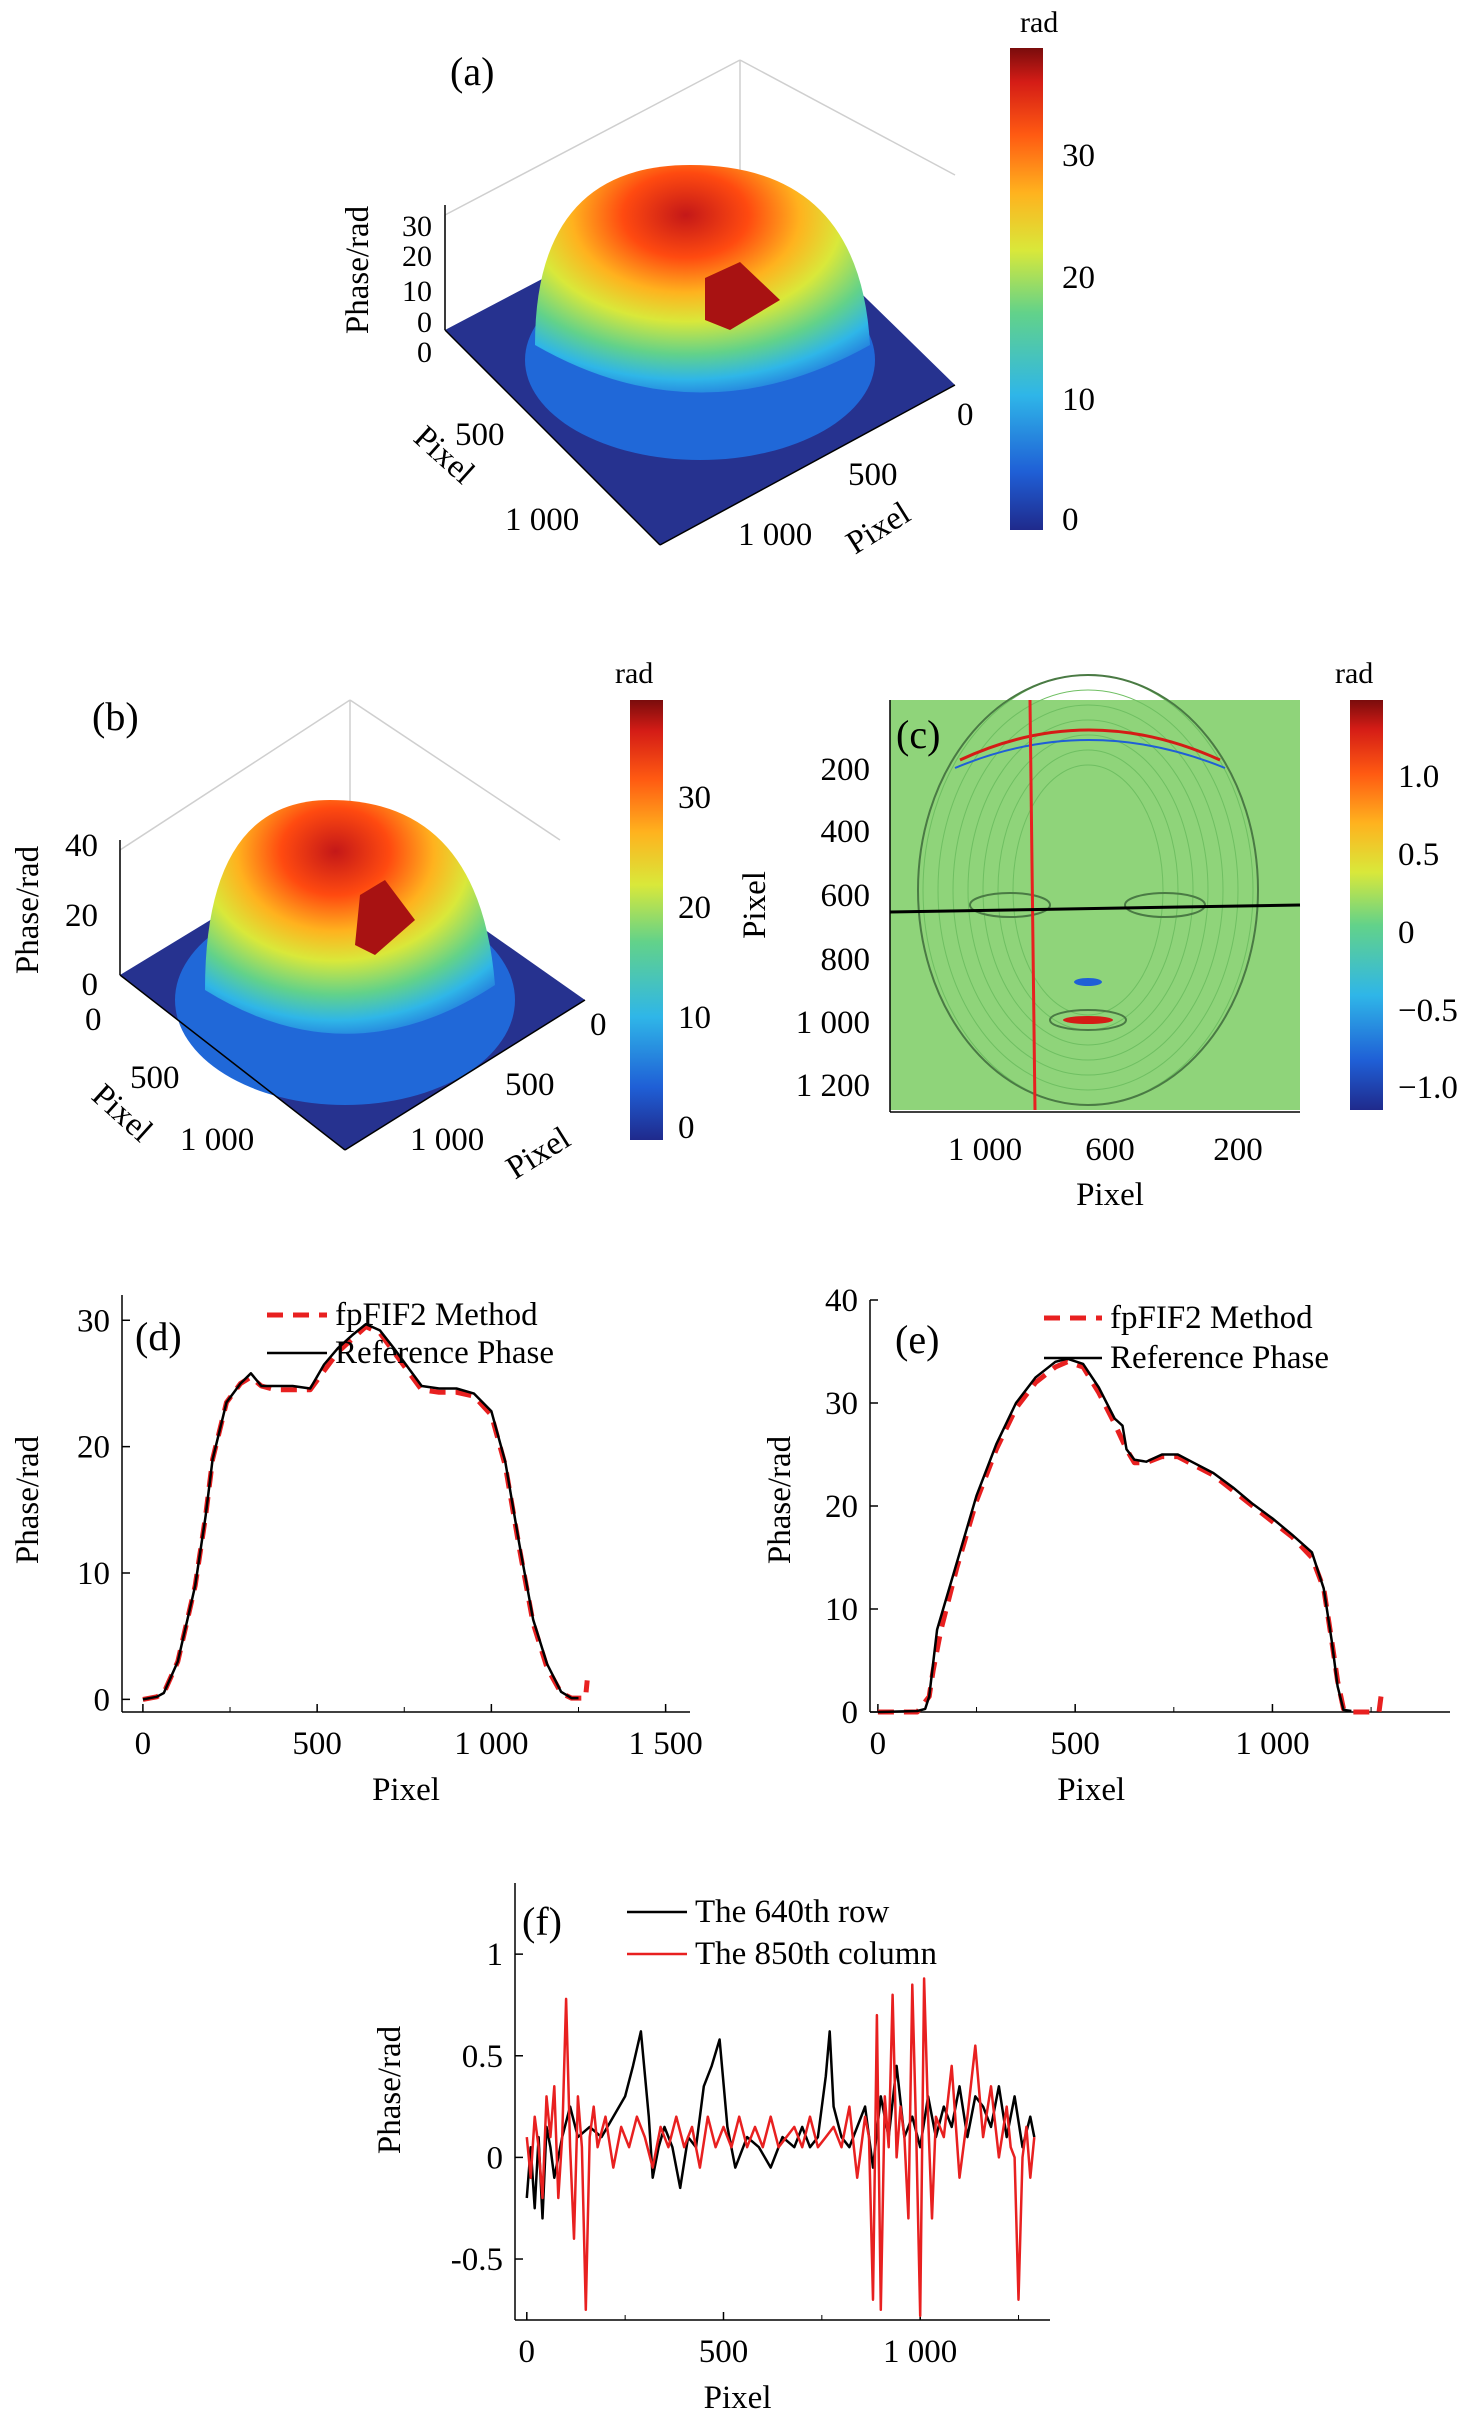 This screenshot has height=2423, width=1476. I want to click on colorbar-unit-a: rad, so click(1039, 22).